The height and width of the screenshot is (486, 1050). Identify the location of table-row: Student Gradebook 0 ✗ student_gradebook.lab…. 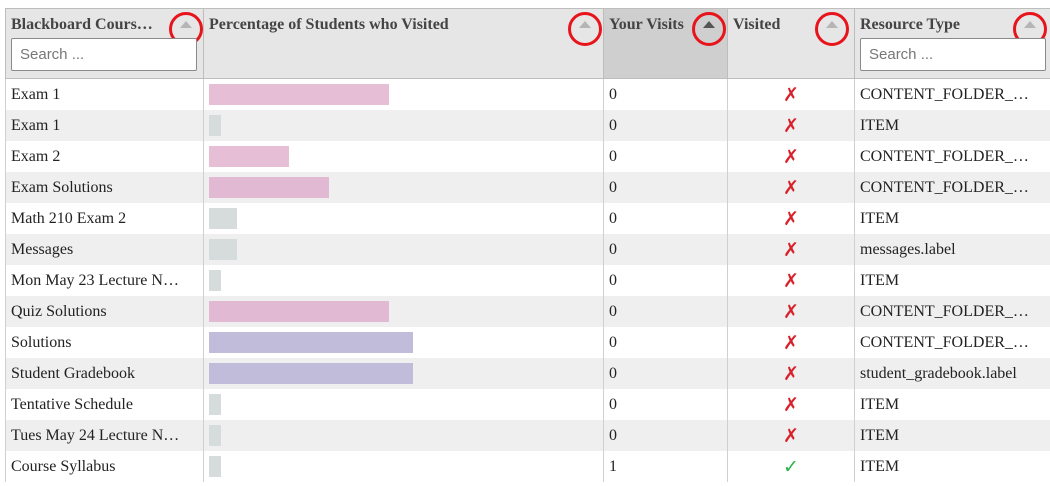
(527, 373).